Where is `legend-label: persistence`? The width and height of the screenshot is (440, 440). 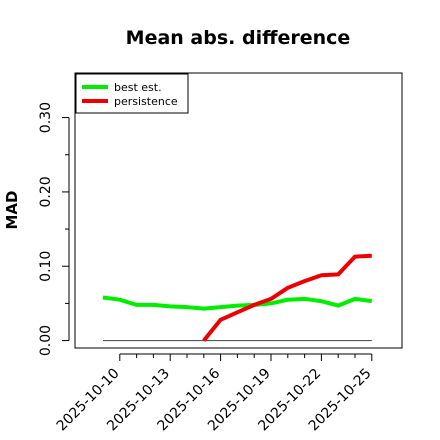
legend-label: persistence is located at coordinates (146, 101).